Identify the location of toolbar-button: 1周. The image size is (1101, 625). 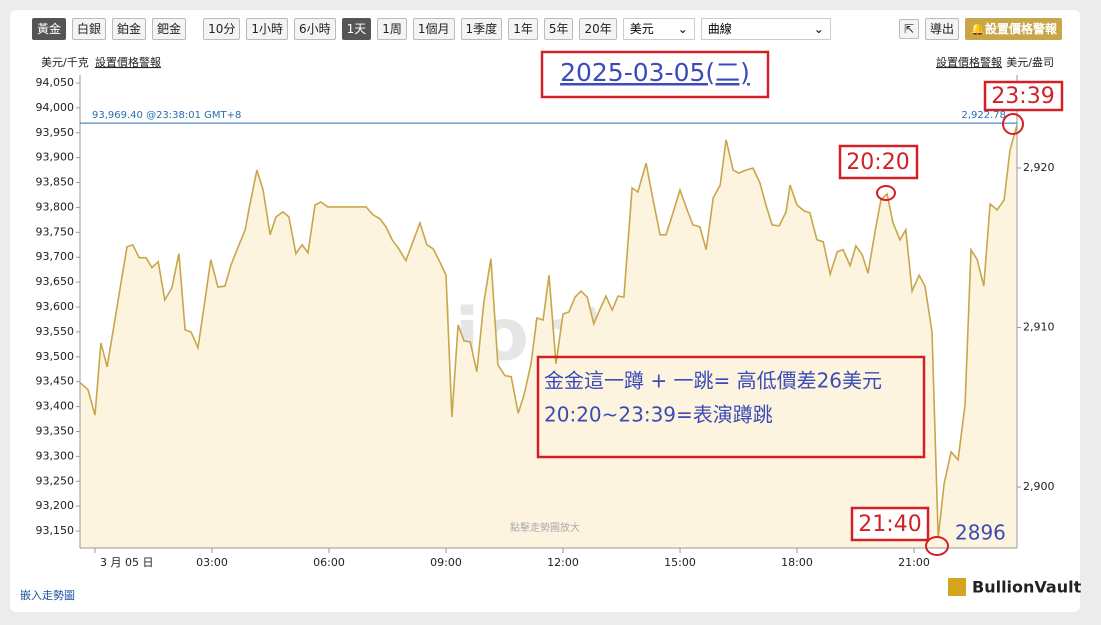
(392, 29).